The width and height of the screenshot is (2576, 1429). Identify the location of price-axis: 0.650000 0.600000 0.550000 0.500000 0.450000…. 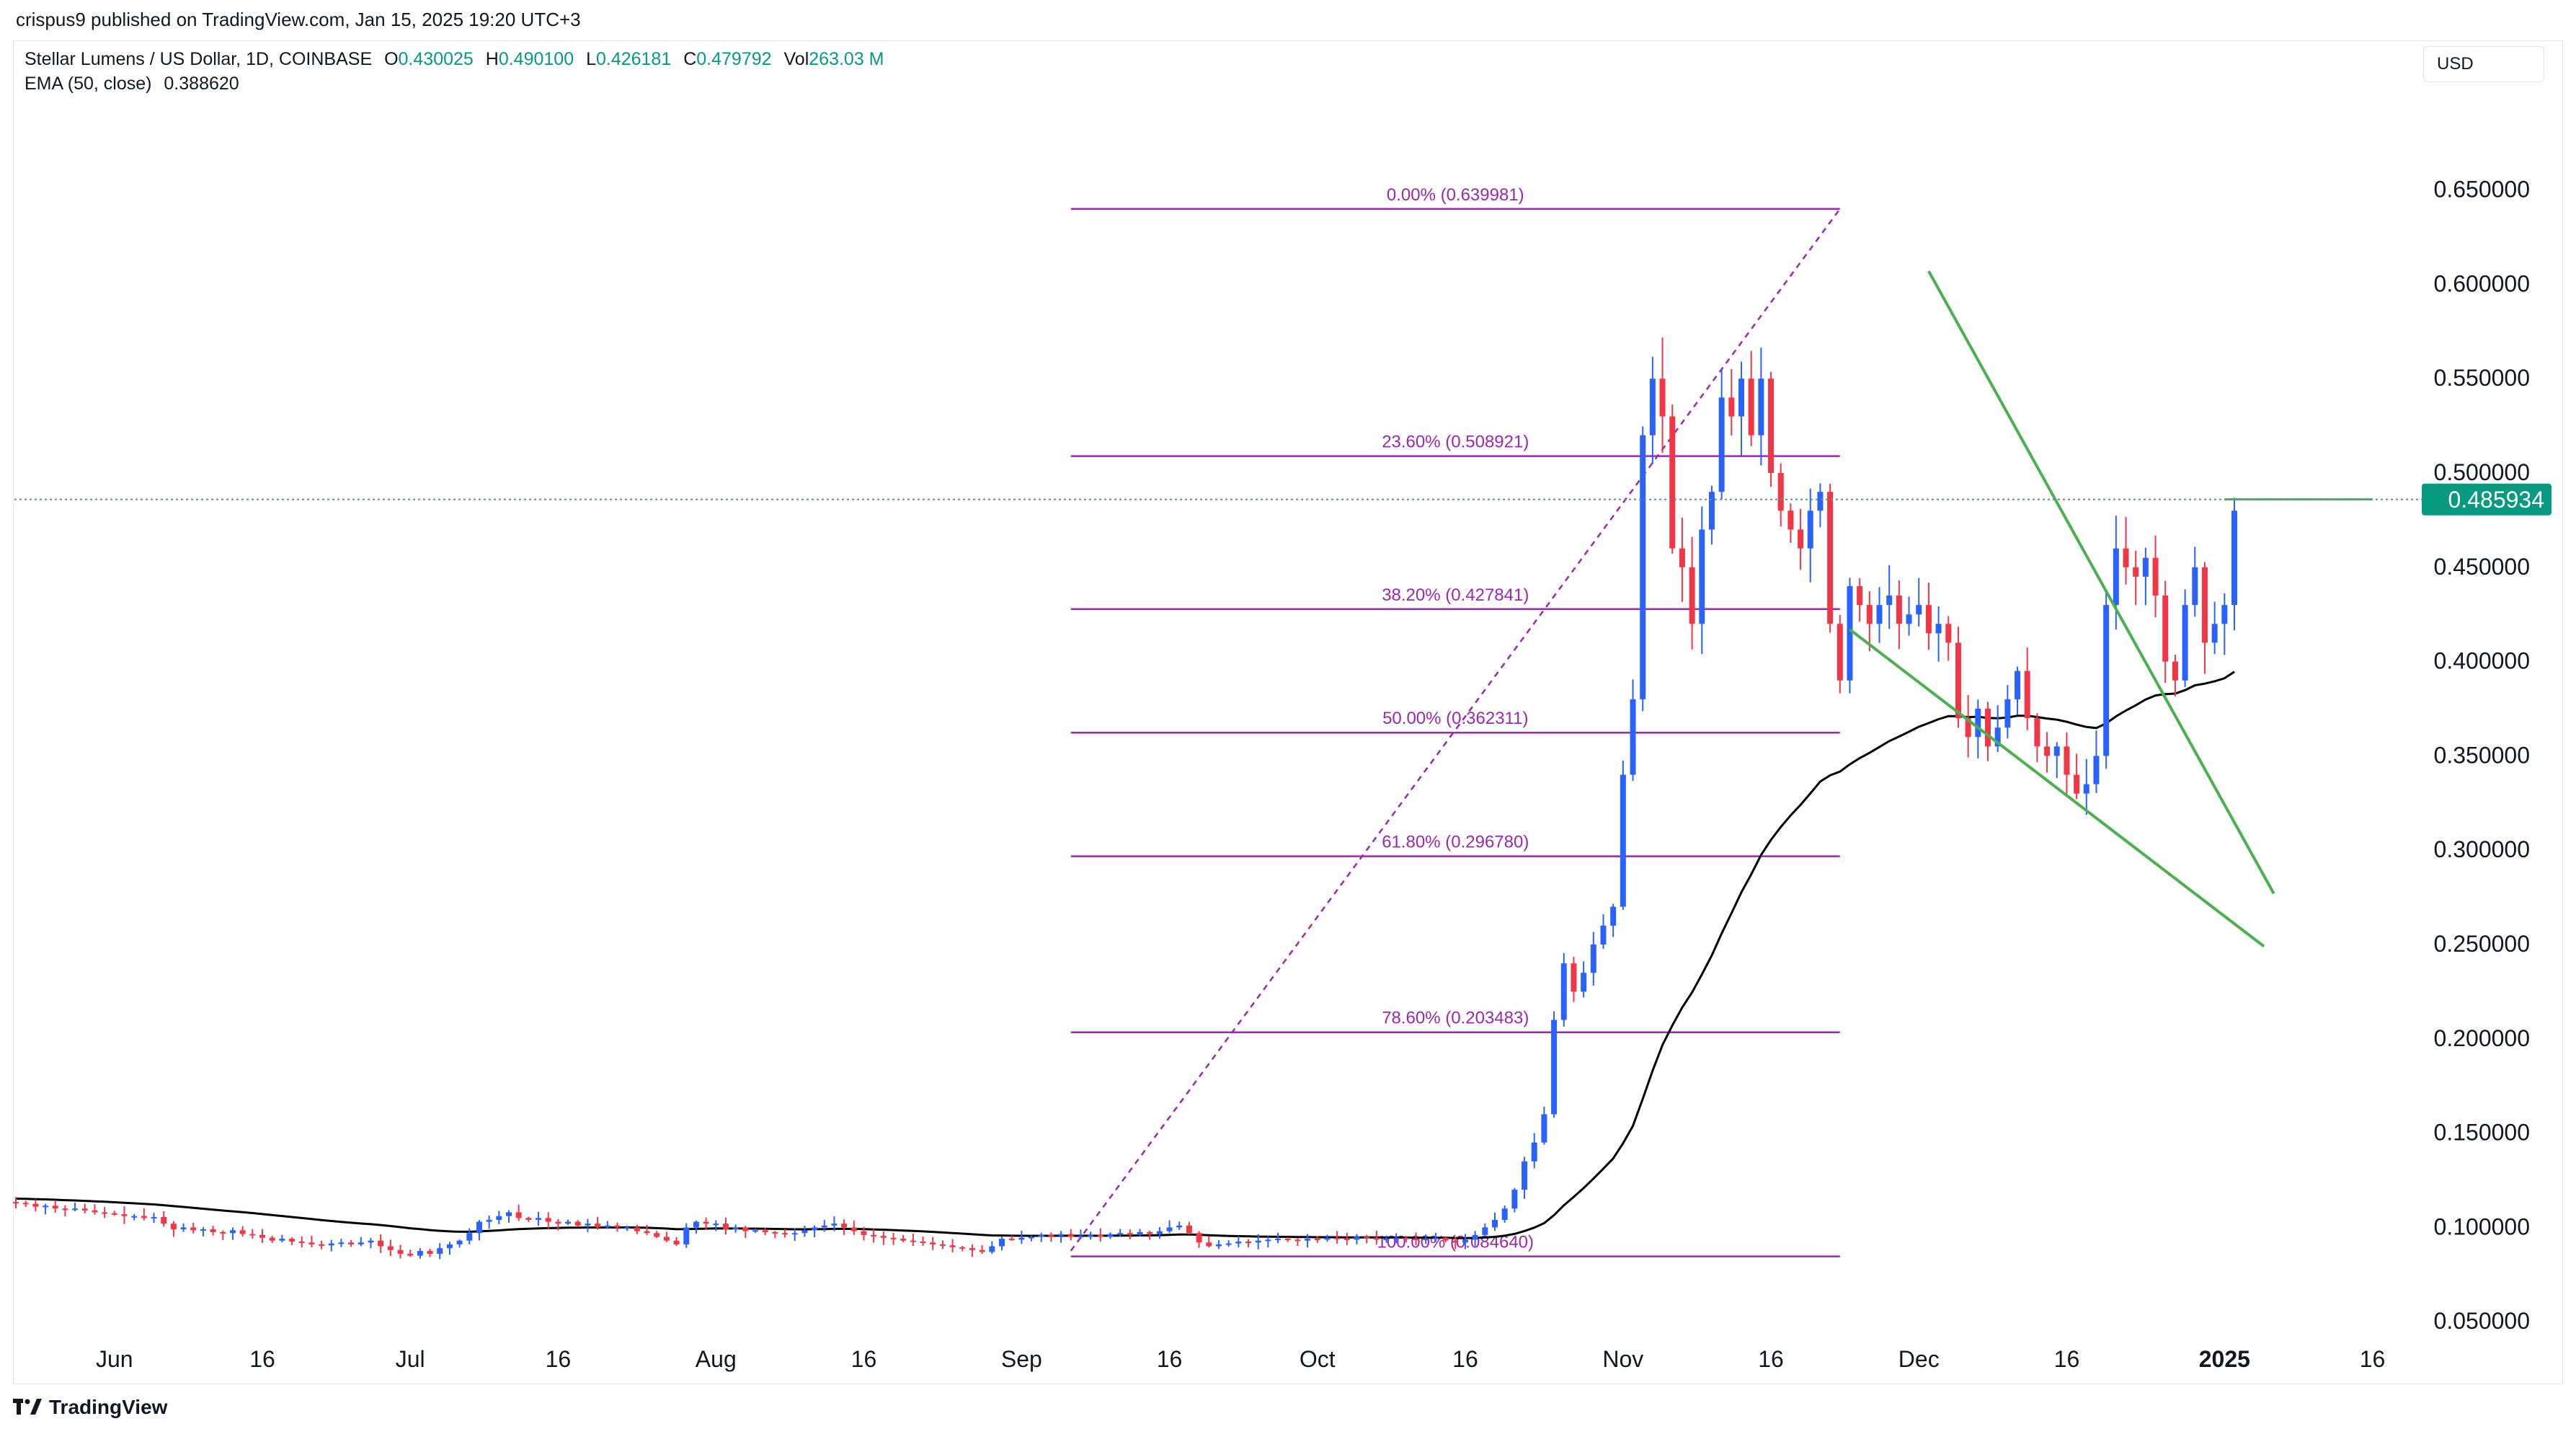
(2482, 756).